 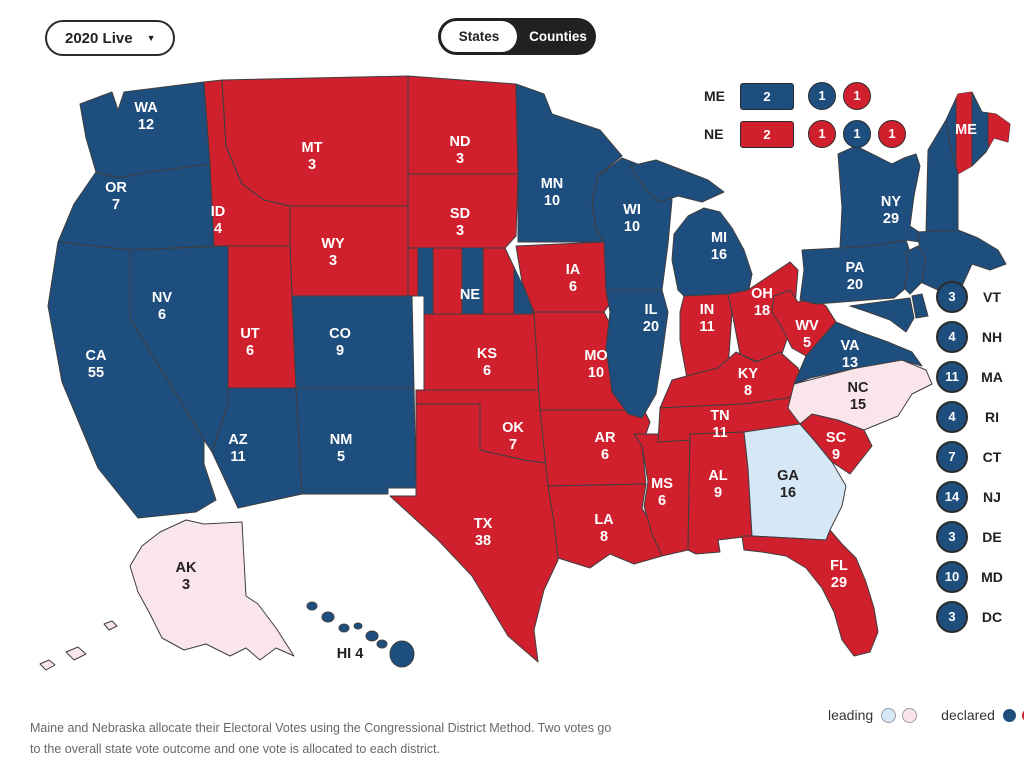 What do you see at coordinates (595, 448) in the screenshot?
I see `state-AR` at bounding box center [595, 448].